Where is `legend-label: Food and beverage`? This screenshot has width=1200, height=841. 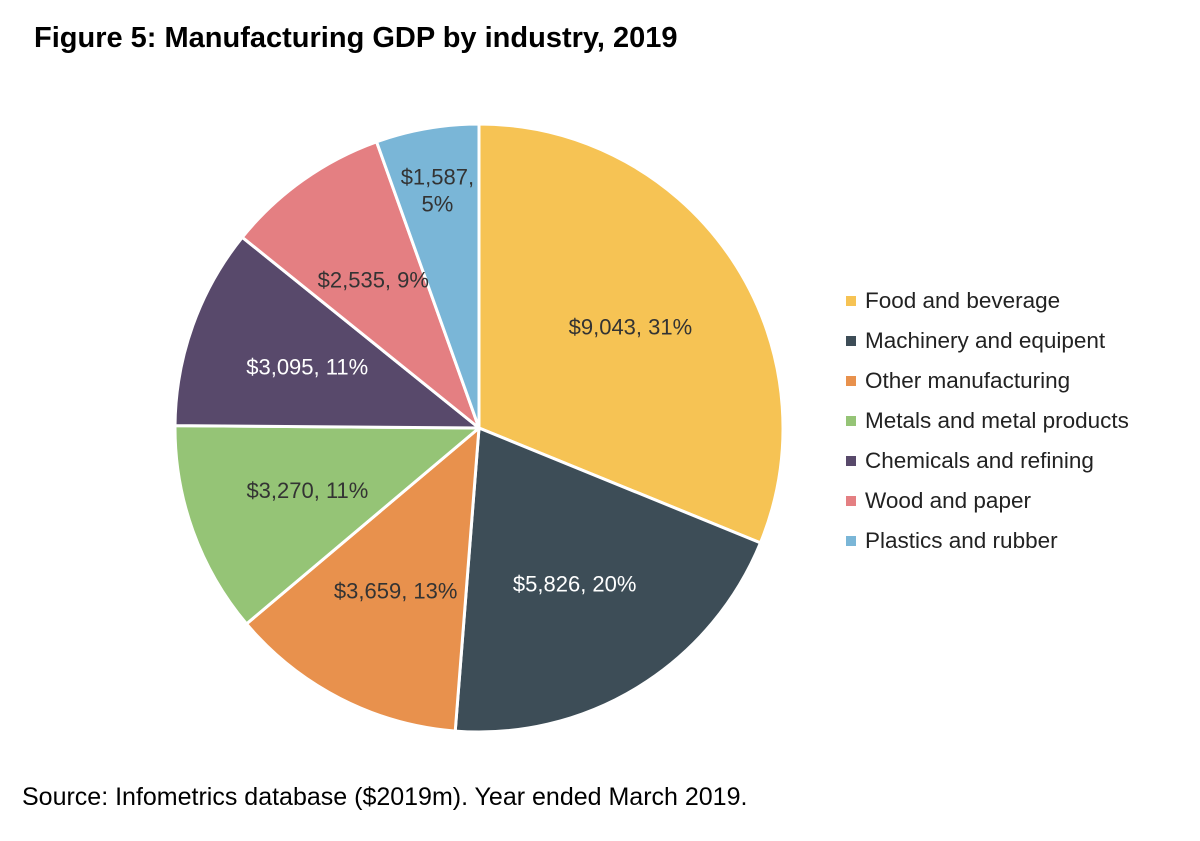 legend-label: Food and beverage is located at coordinates (963, 300).